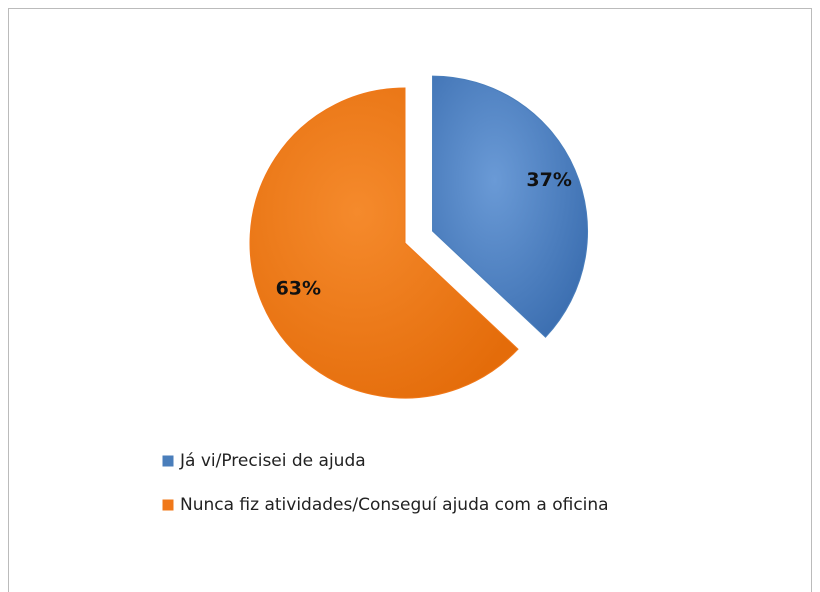 The width and height of the screenshot is (820, 592). What do you see at coordinates (548, 180) in the screenshot?
I see `slice-label: 37%` at bounding box center [548, 180].